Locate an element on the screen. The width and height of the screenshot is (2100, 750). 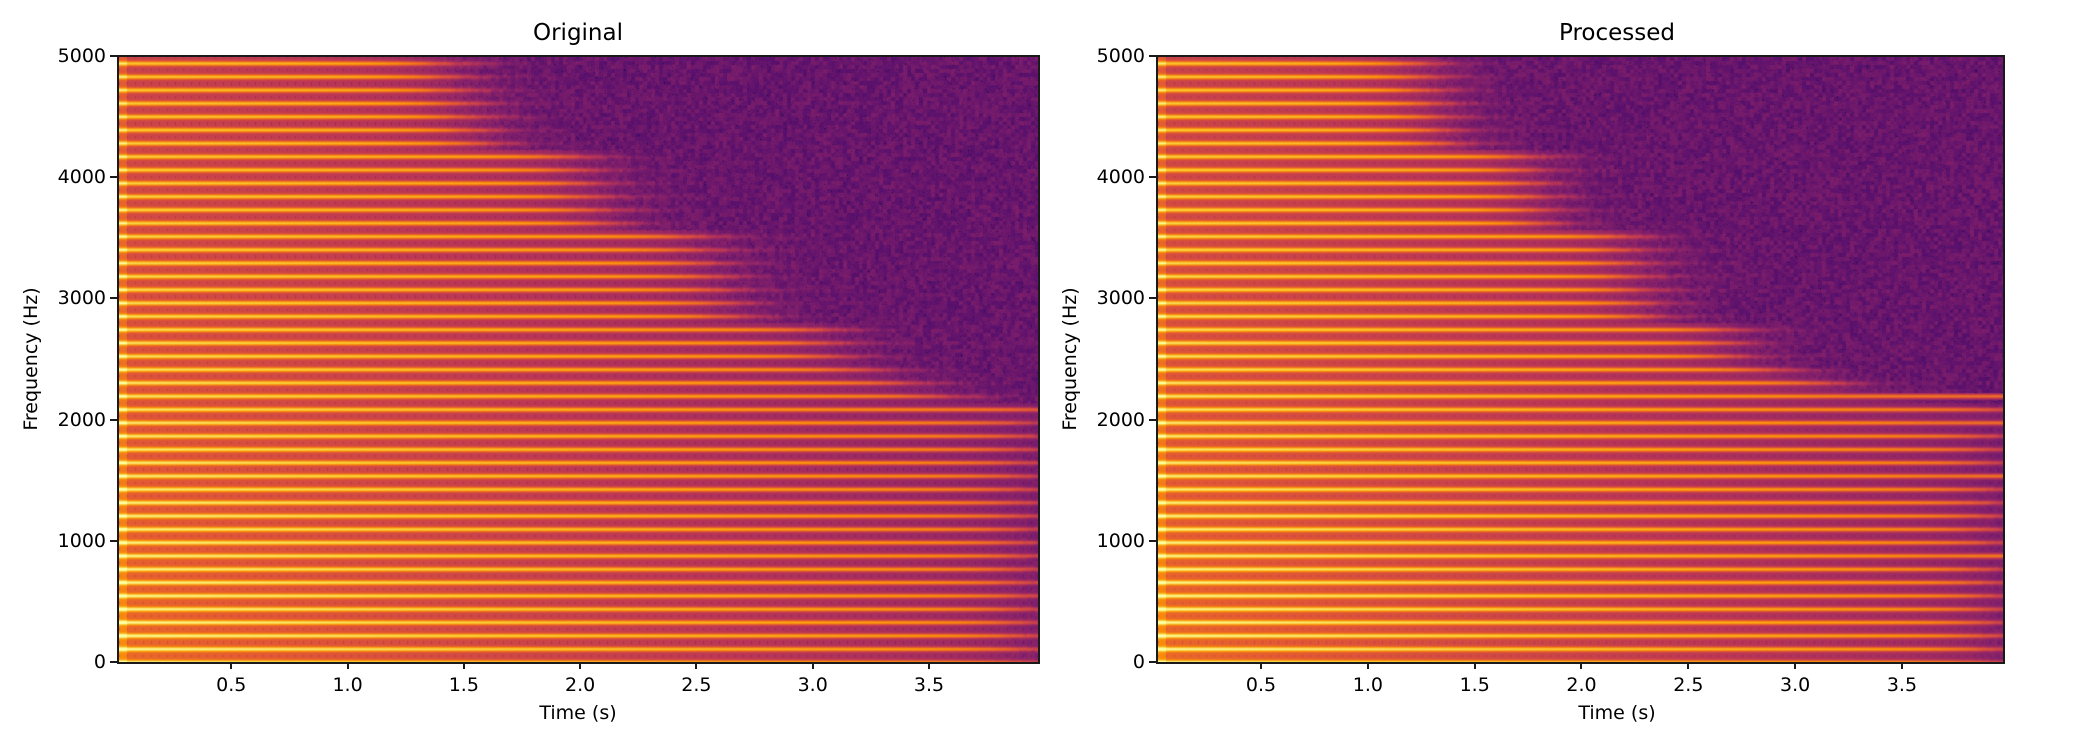
plot-title: Original is located at coordinates (578, 33).